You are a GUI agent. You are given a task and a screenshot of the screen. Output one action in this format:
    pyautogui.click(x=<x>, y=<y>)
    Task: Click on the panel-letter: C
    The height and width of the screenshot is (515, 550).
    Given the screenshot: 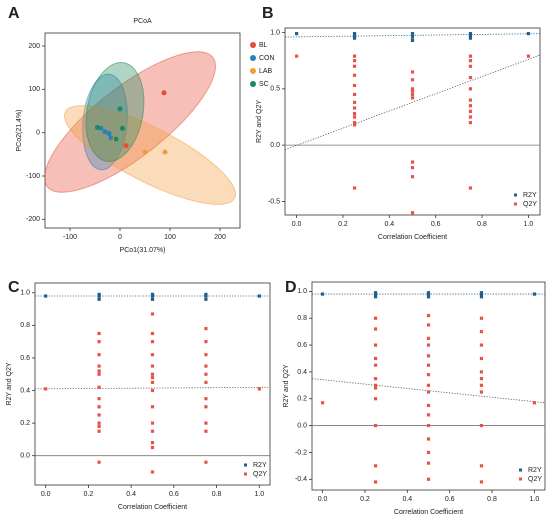 What is the action you would take?
    pyautogui.click(x=14, y=287)
    